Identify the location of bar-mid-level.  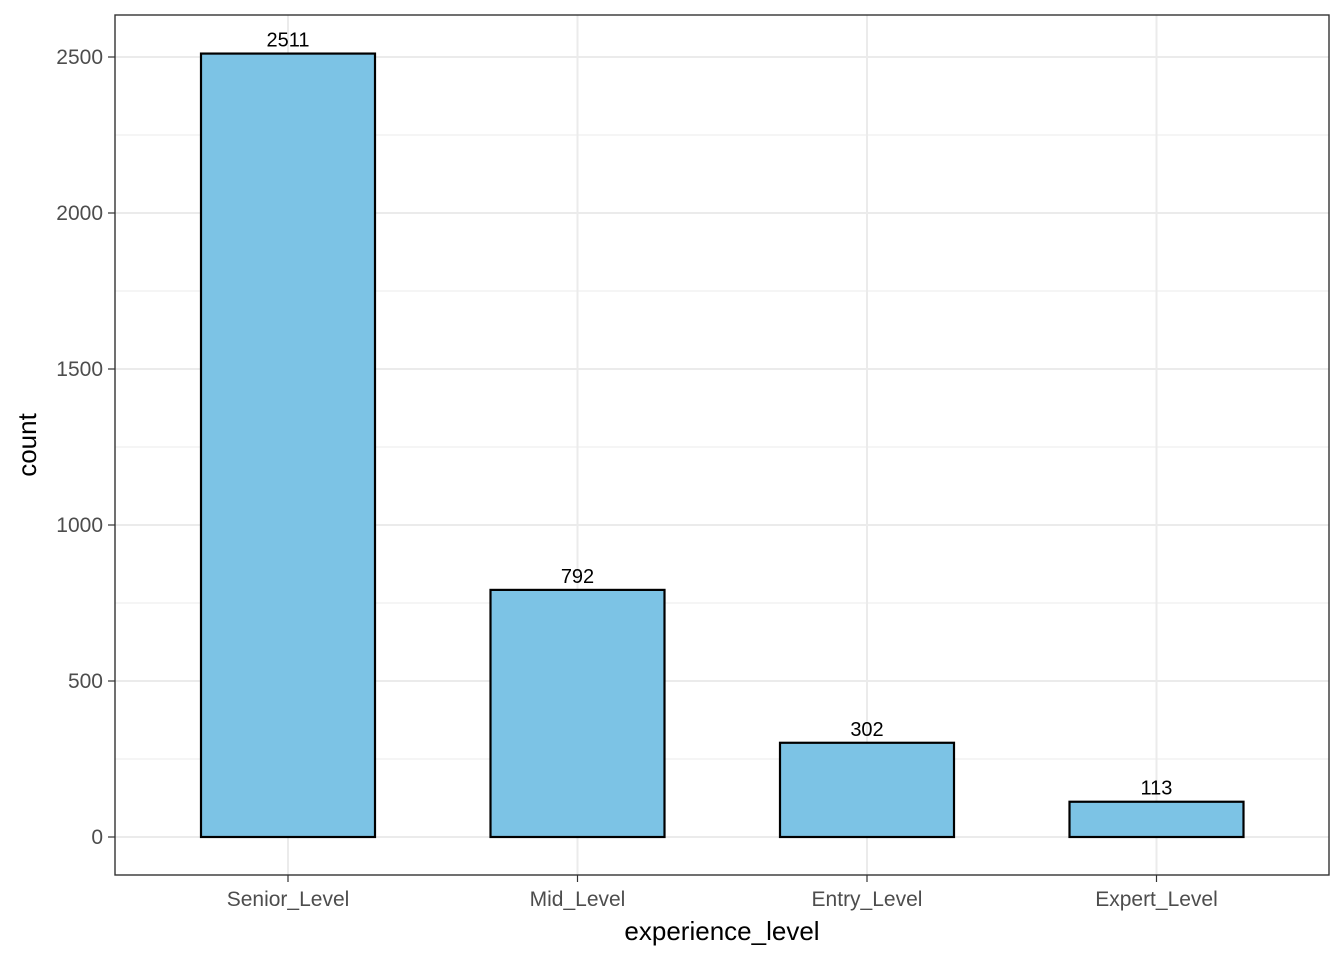
(577, 713).